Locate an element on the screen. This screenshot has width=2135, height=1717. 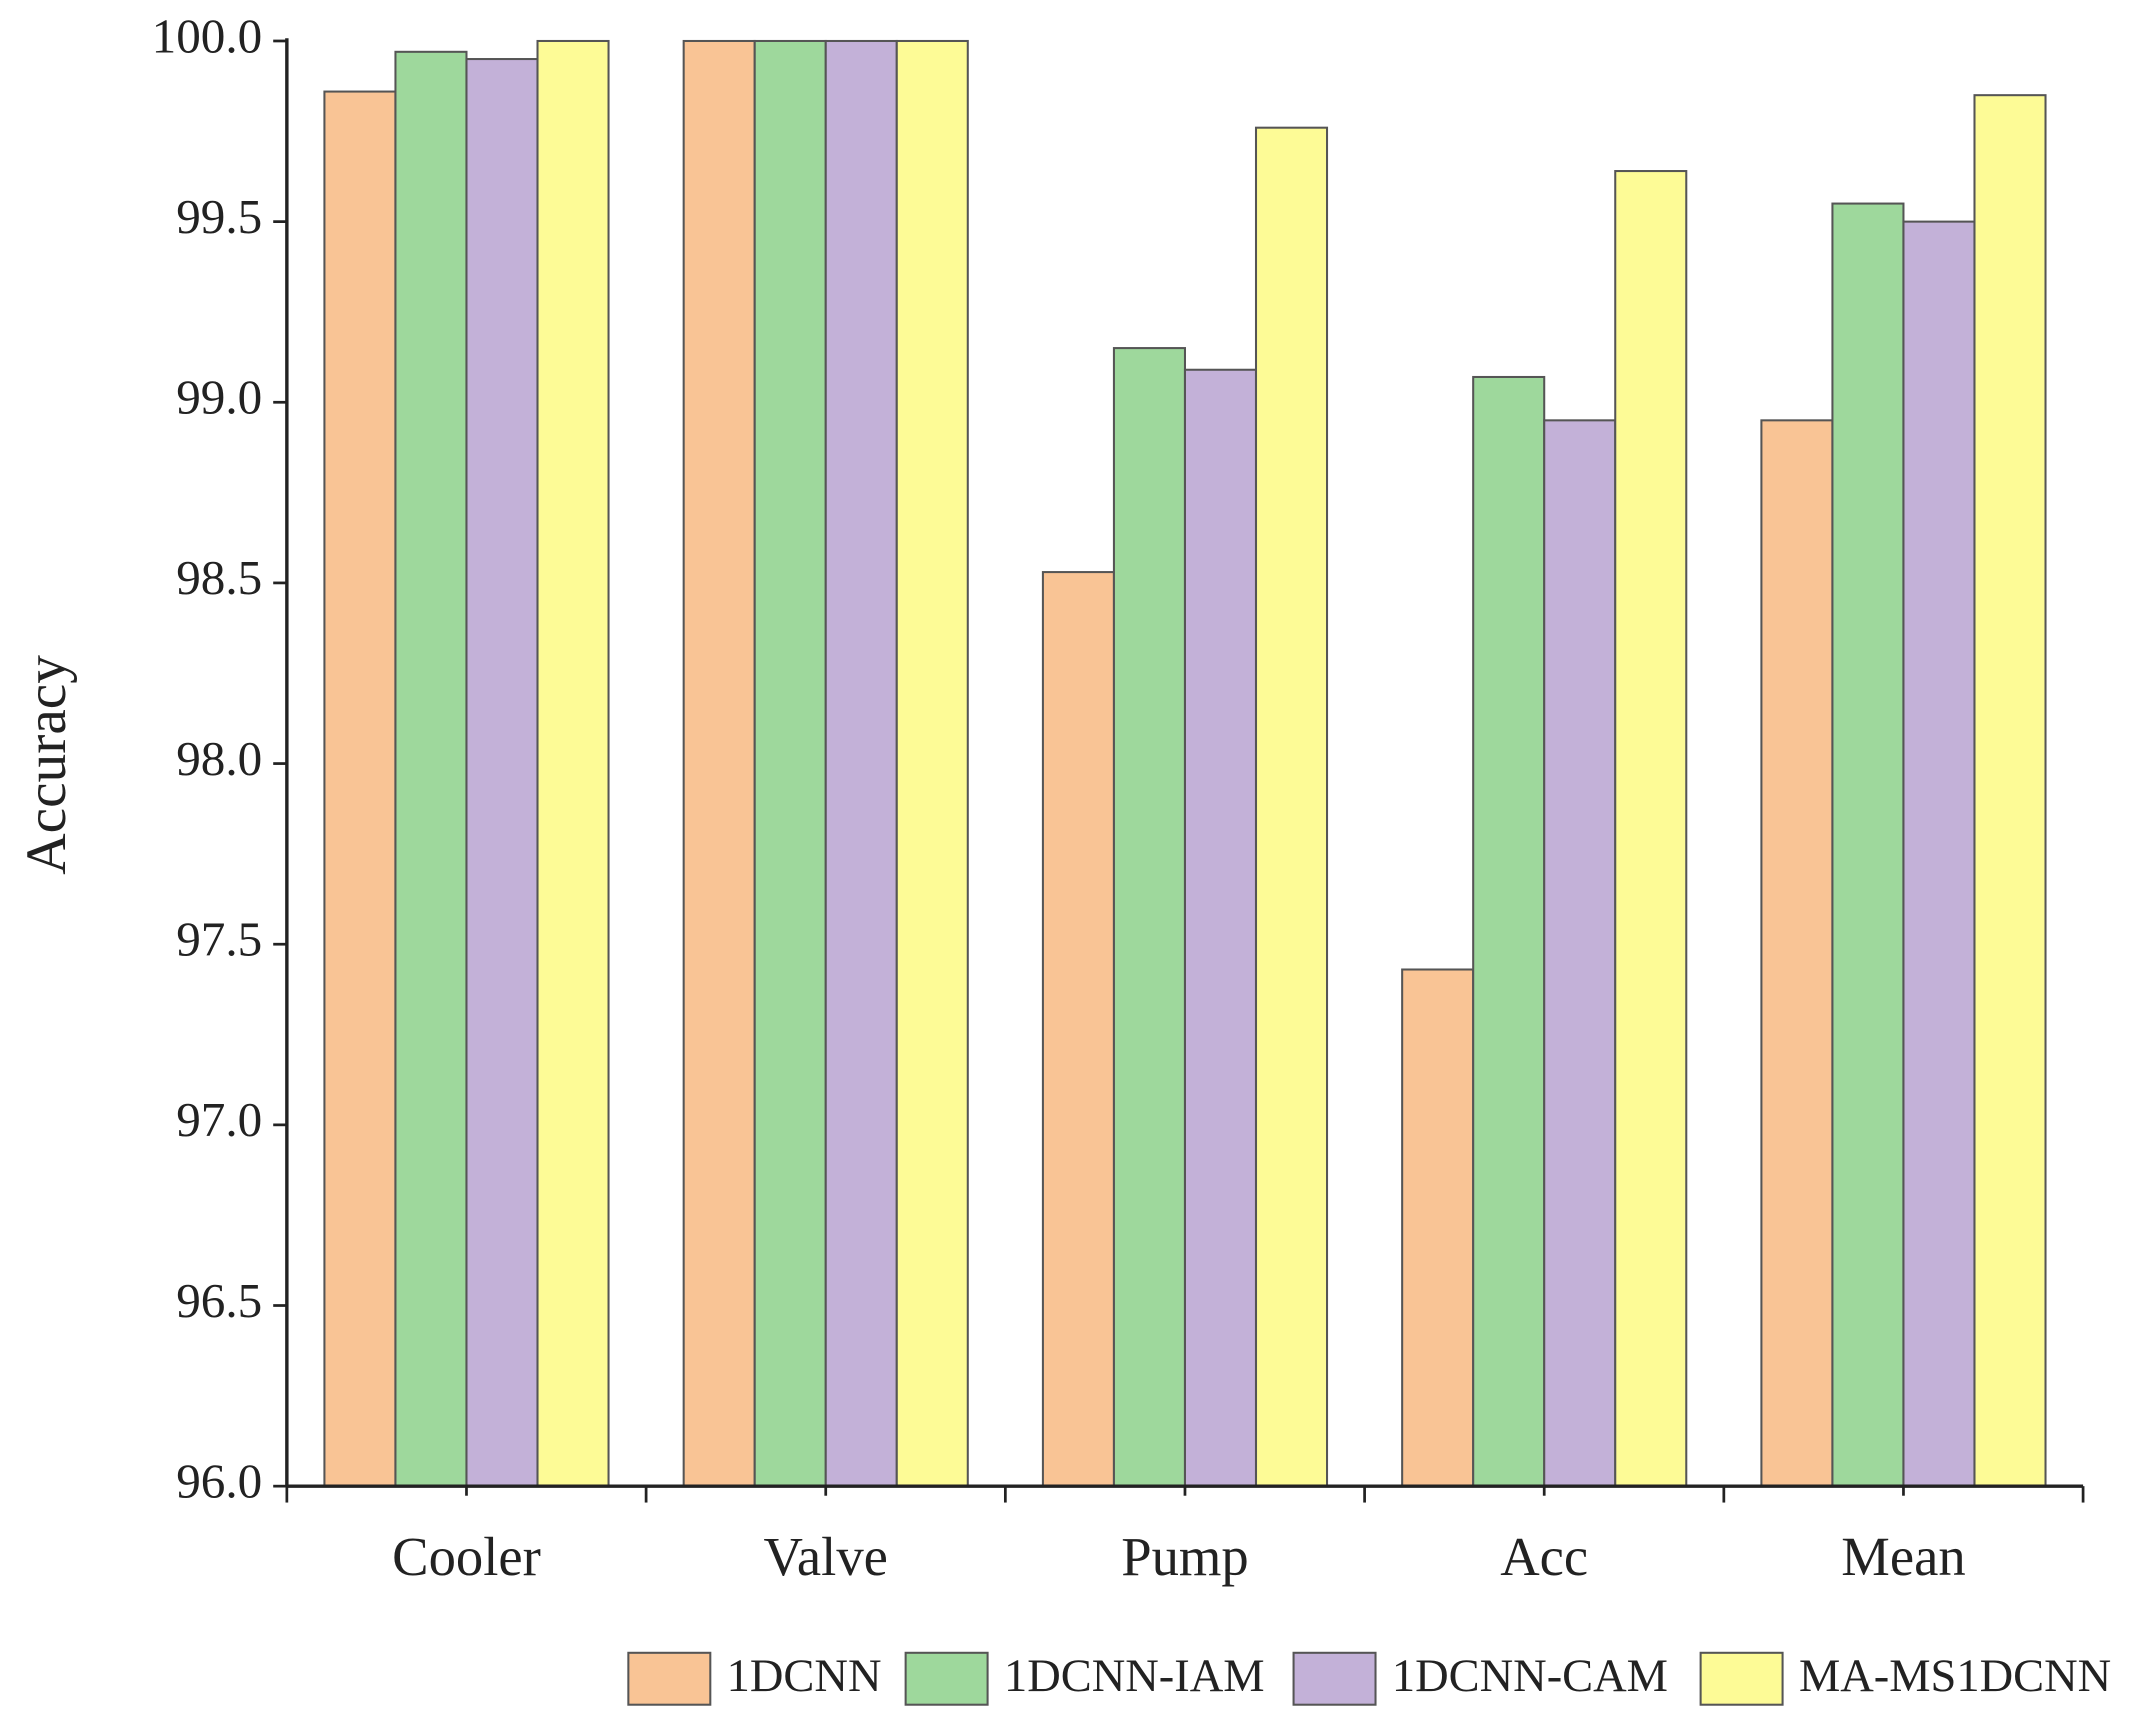
legend-label: 1DCNN-IAM is located at coordinates (1134, 1676).